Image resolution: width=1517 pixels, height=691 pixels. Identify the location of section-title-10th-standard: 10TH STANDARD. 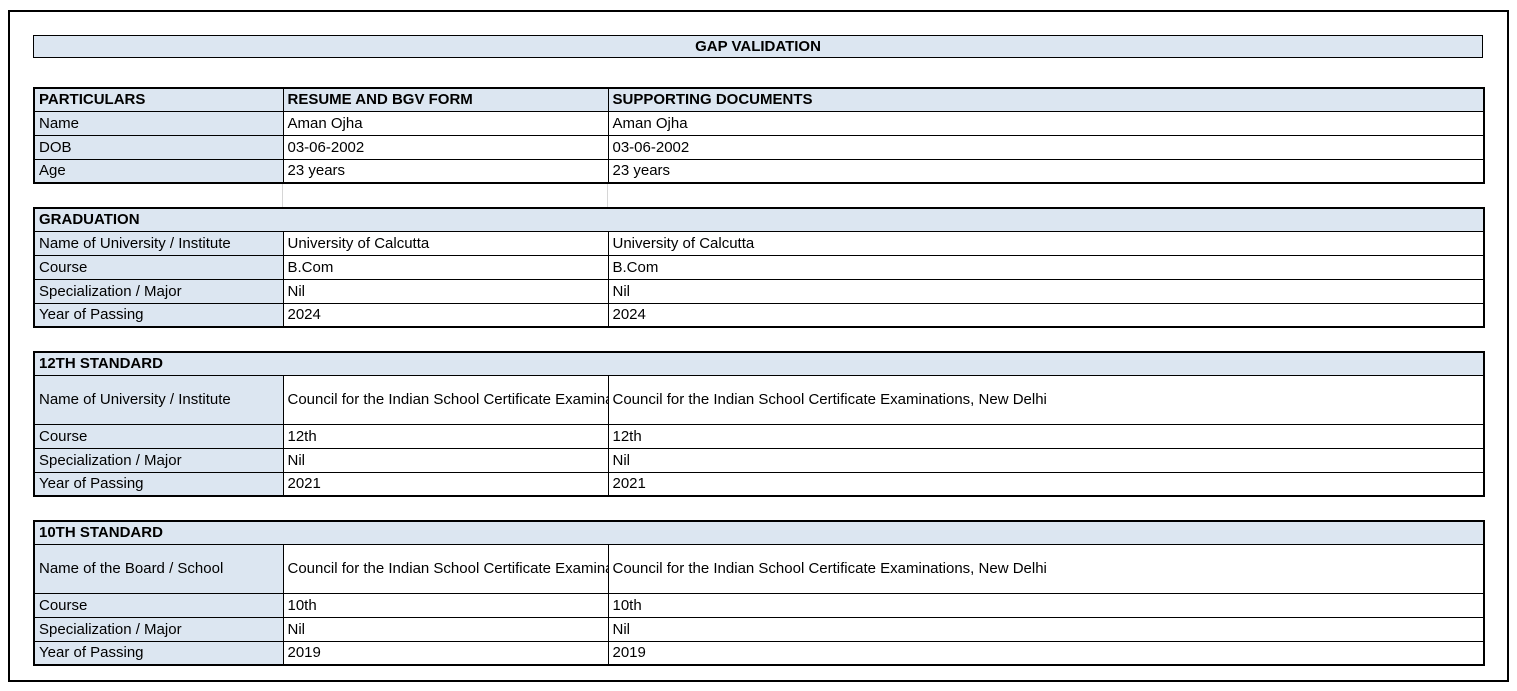
(759, 532).